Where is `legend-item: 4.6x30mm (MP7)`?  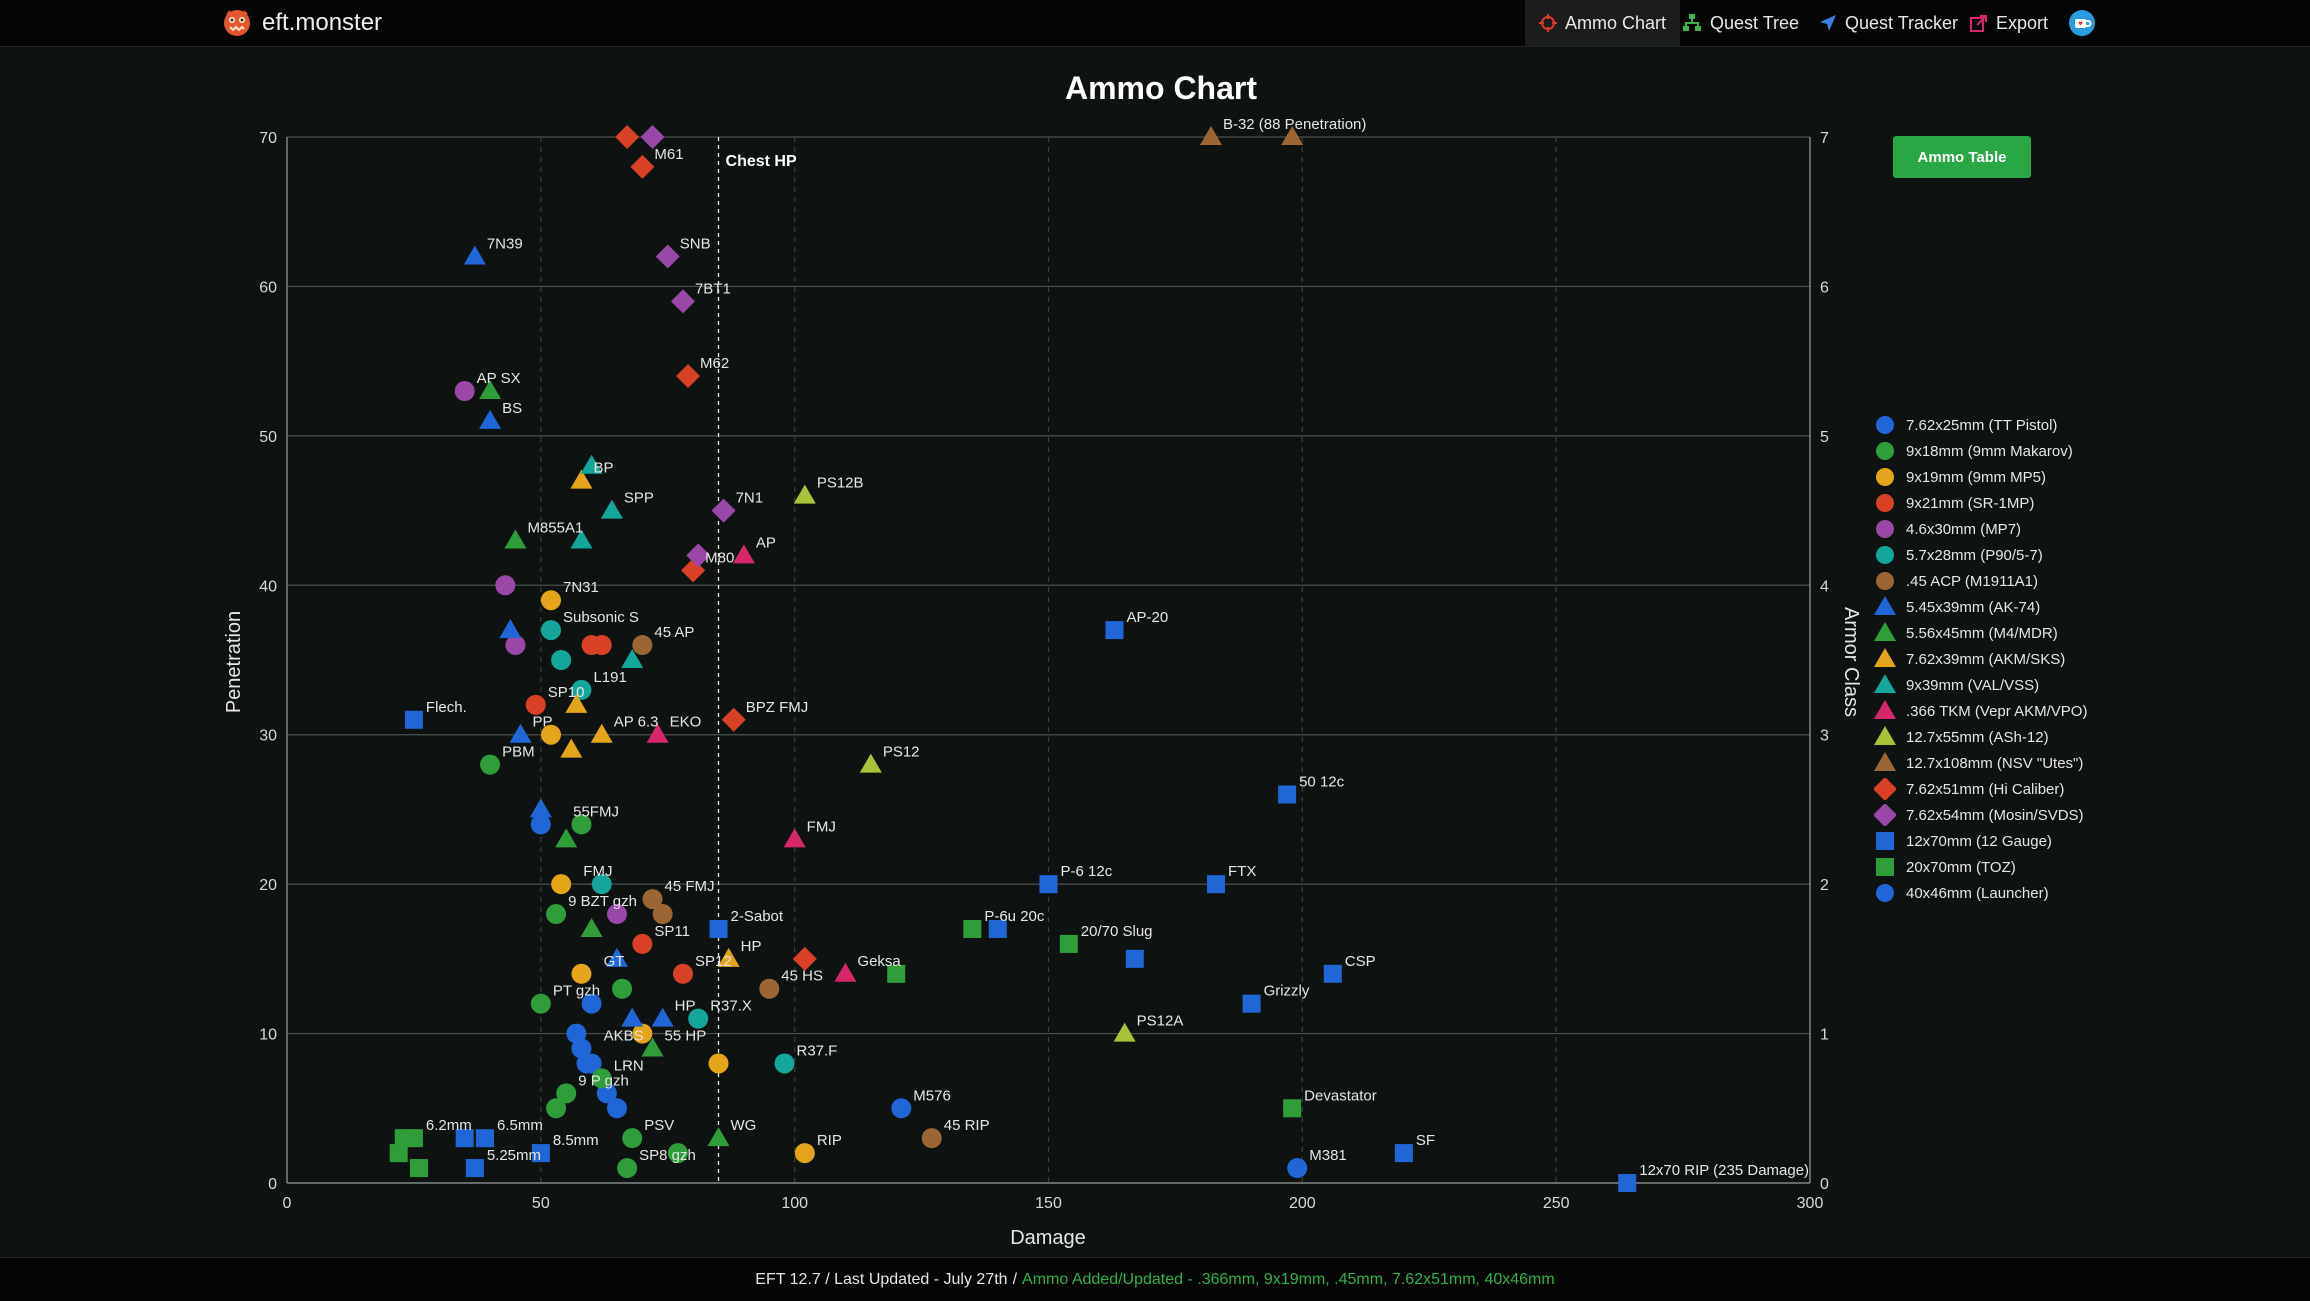 legend-item: 4.6x30mm (MP7) is located at coordinates (1980, 529).